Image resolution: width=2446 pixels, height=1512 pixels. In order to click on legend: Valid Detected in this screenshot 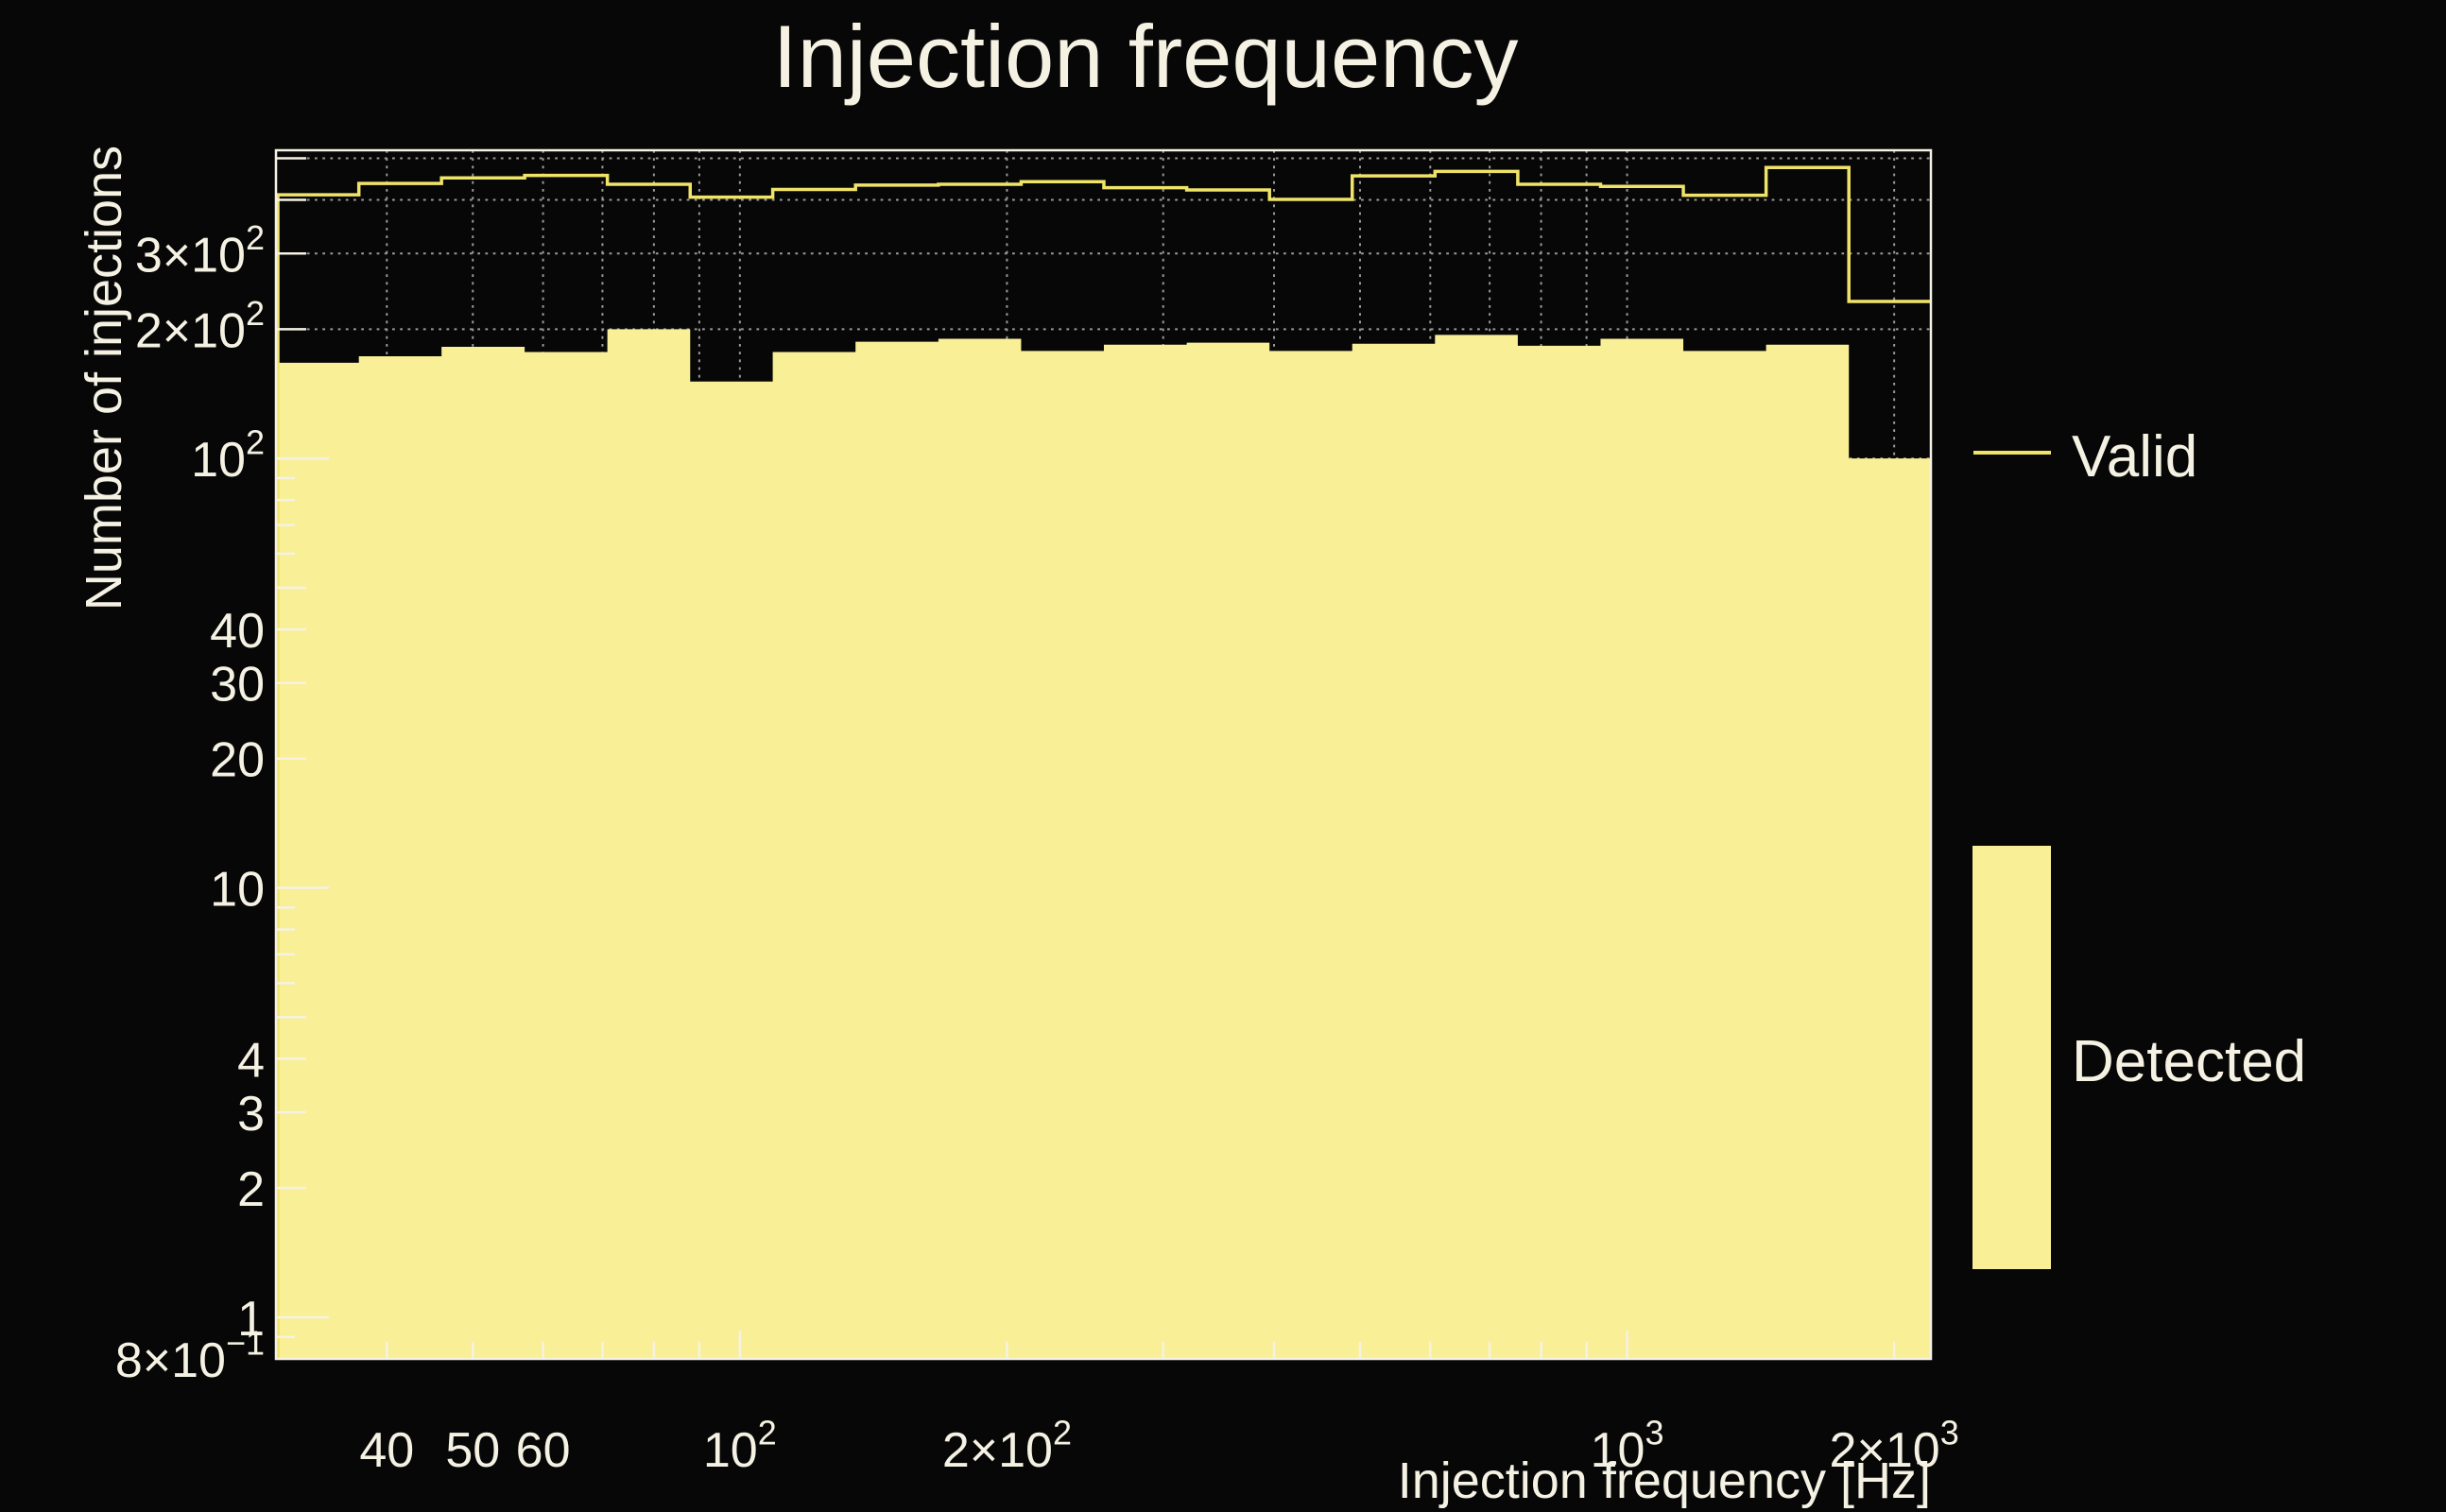, I will do `click(2139, 846)`.